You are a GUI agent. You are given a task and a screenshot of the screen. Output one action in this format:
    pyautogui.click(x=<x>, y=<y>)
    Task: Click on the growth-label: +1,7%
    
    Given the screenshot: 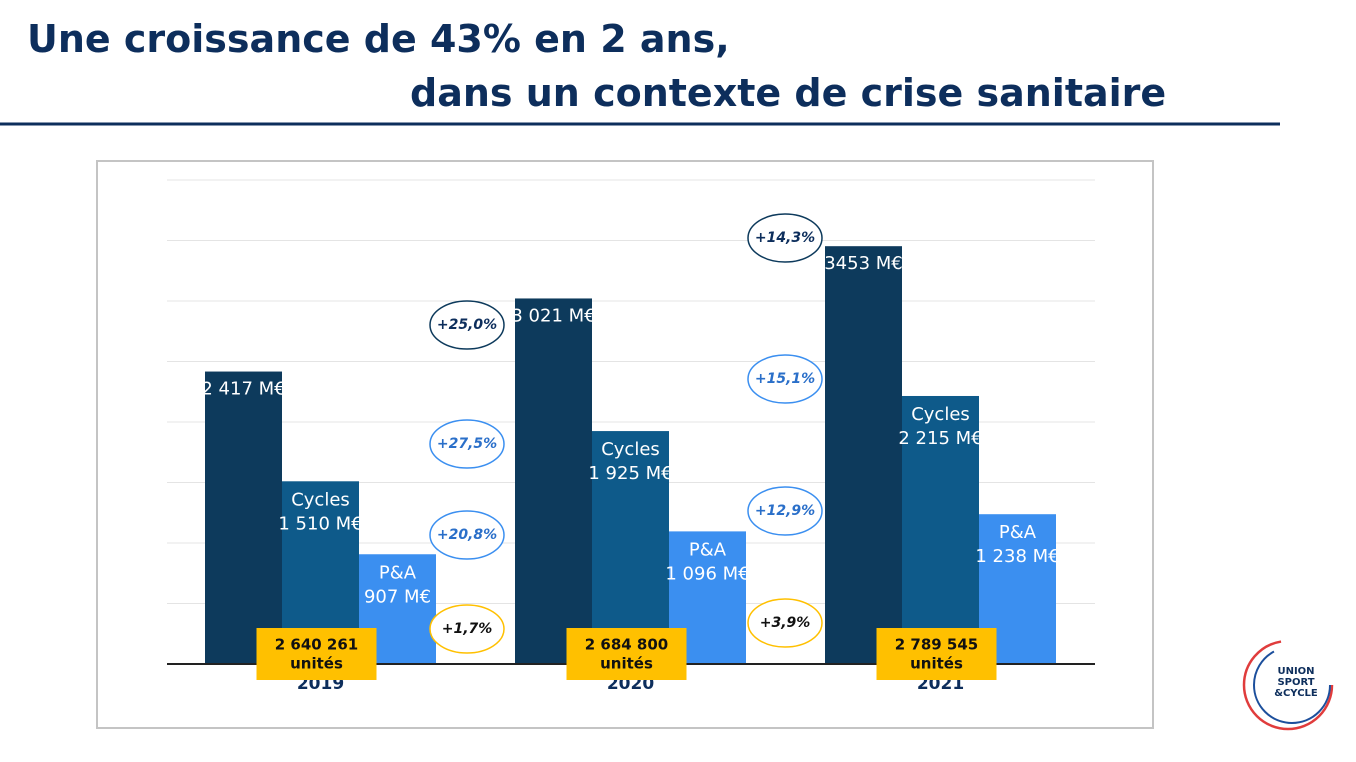 What is the action you would take?
    pyautogui.click(x=467, y=629)
    